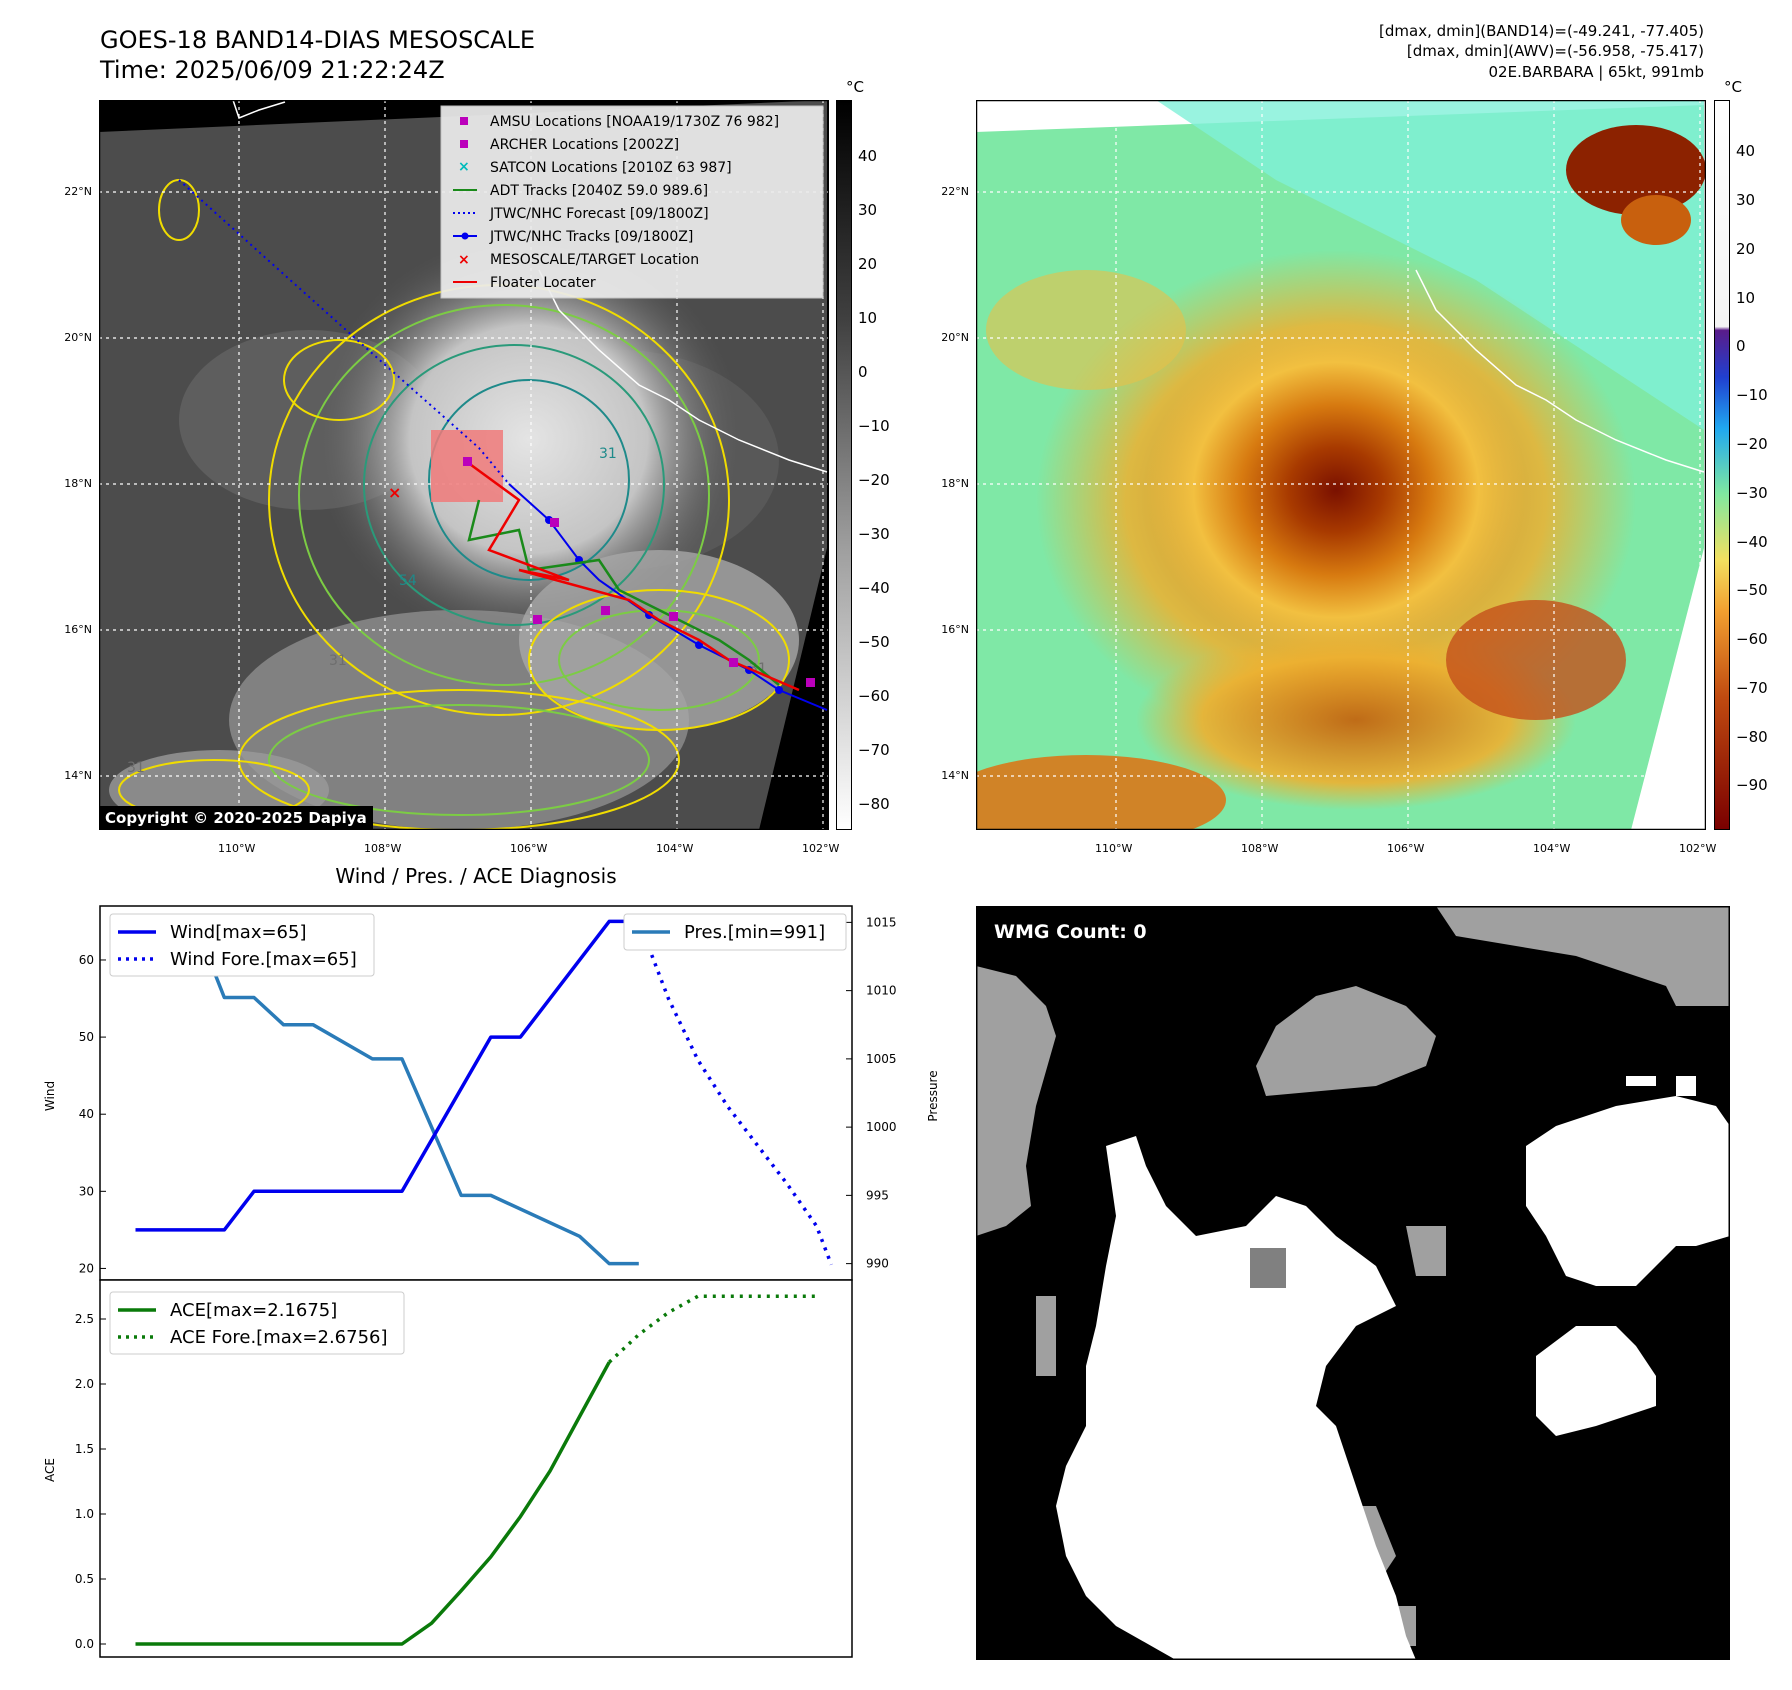 This screenshot has width=1792, height=1690. I want to click on floater-track, so click(633, 576).